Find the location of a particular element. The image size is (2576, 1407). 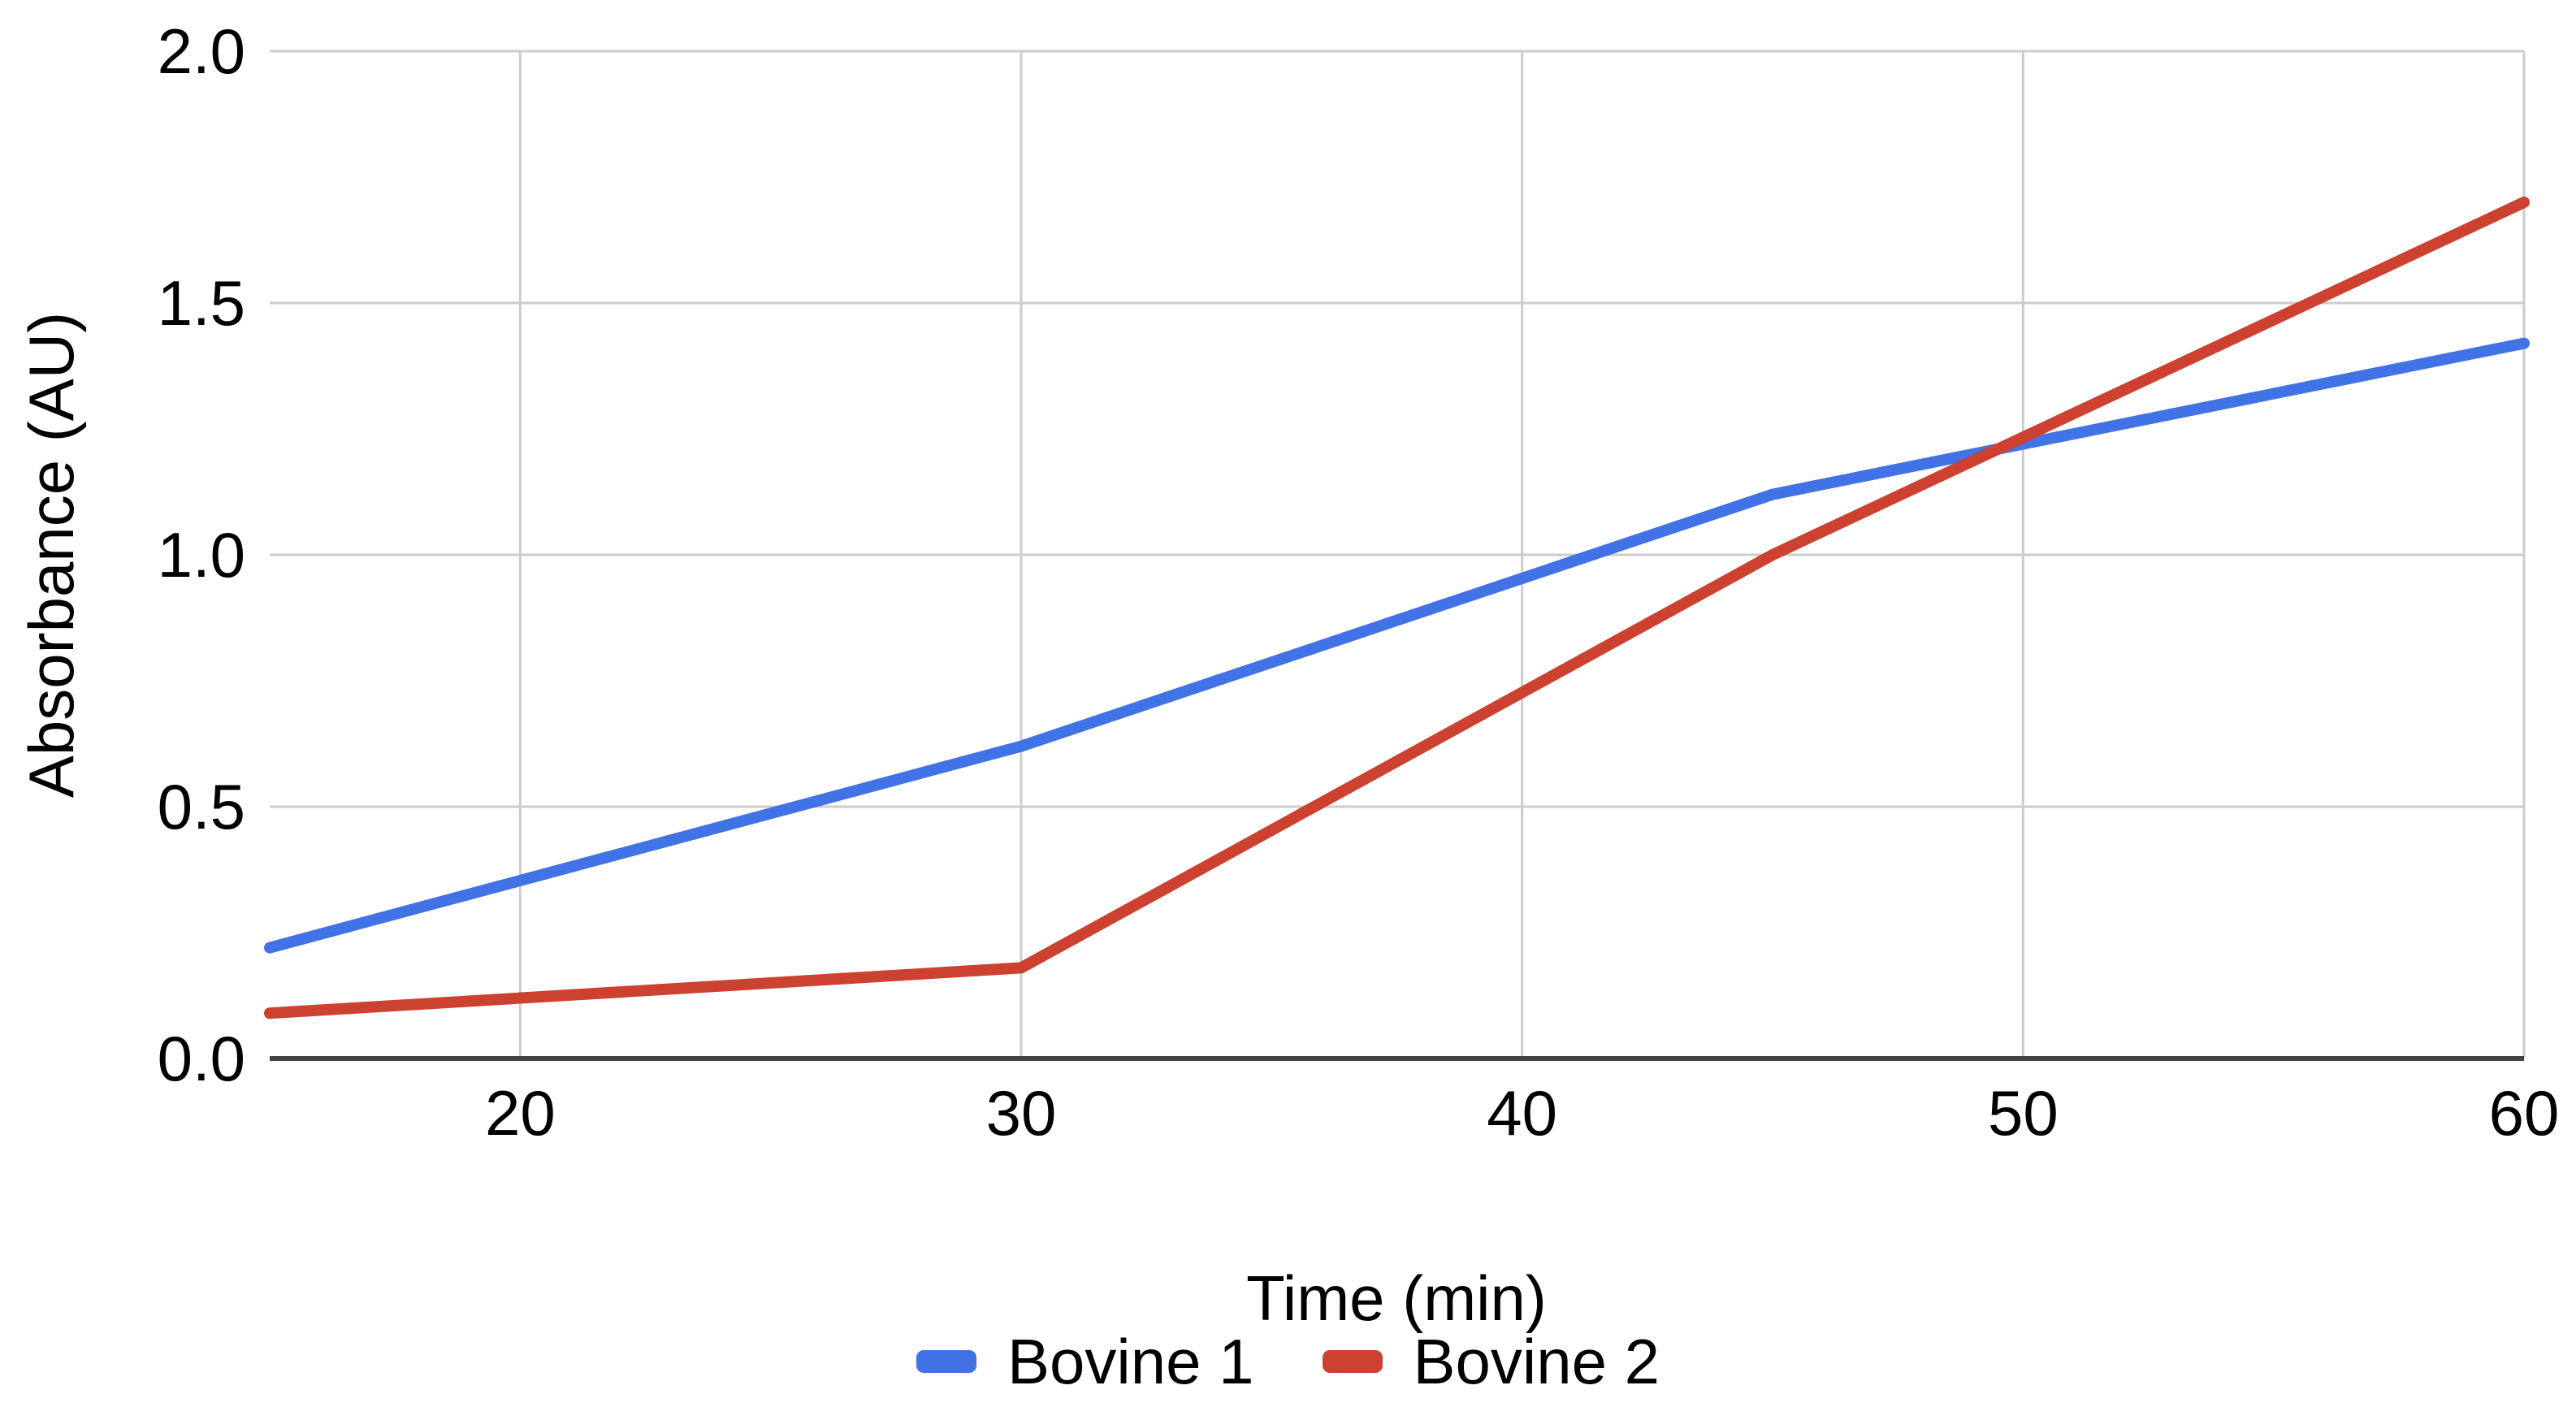

x-tick-label: 40 is located at coordinates (1522, 1113).